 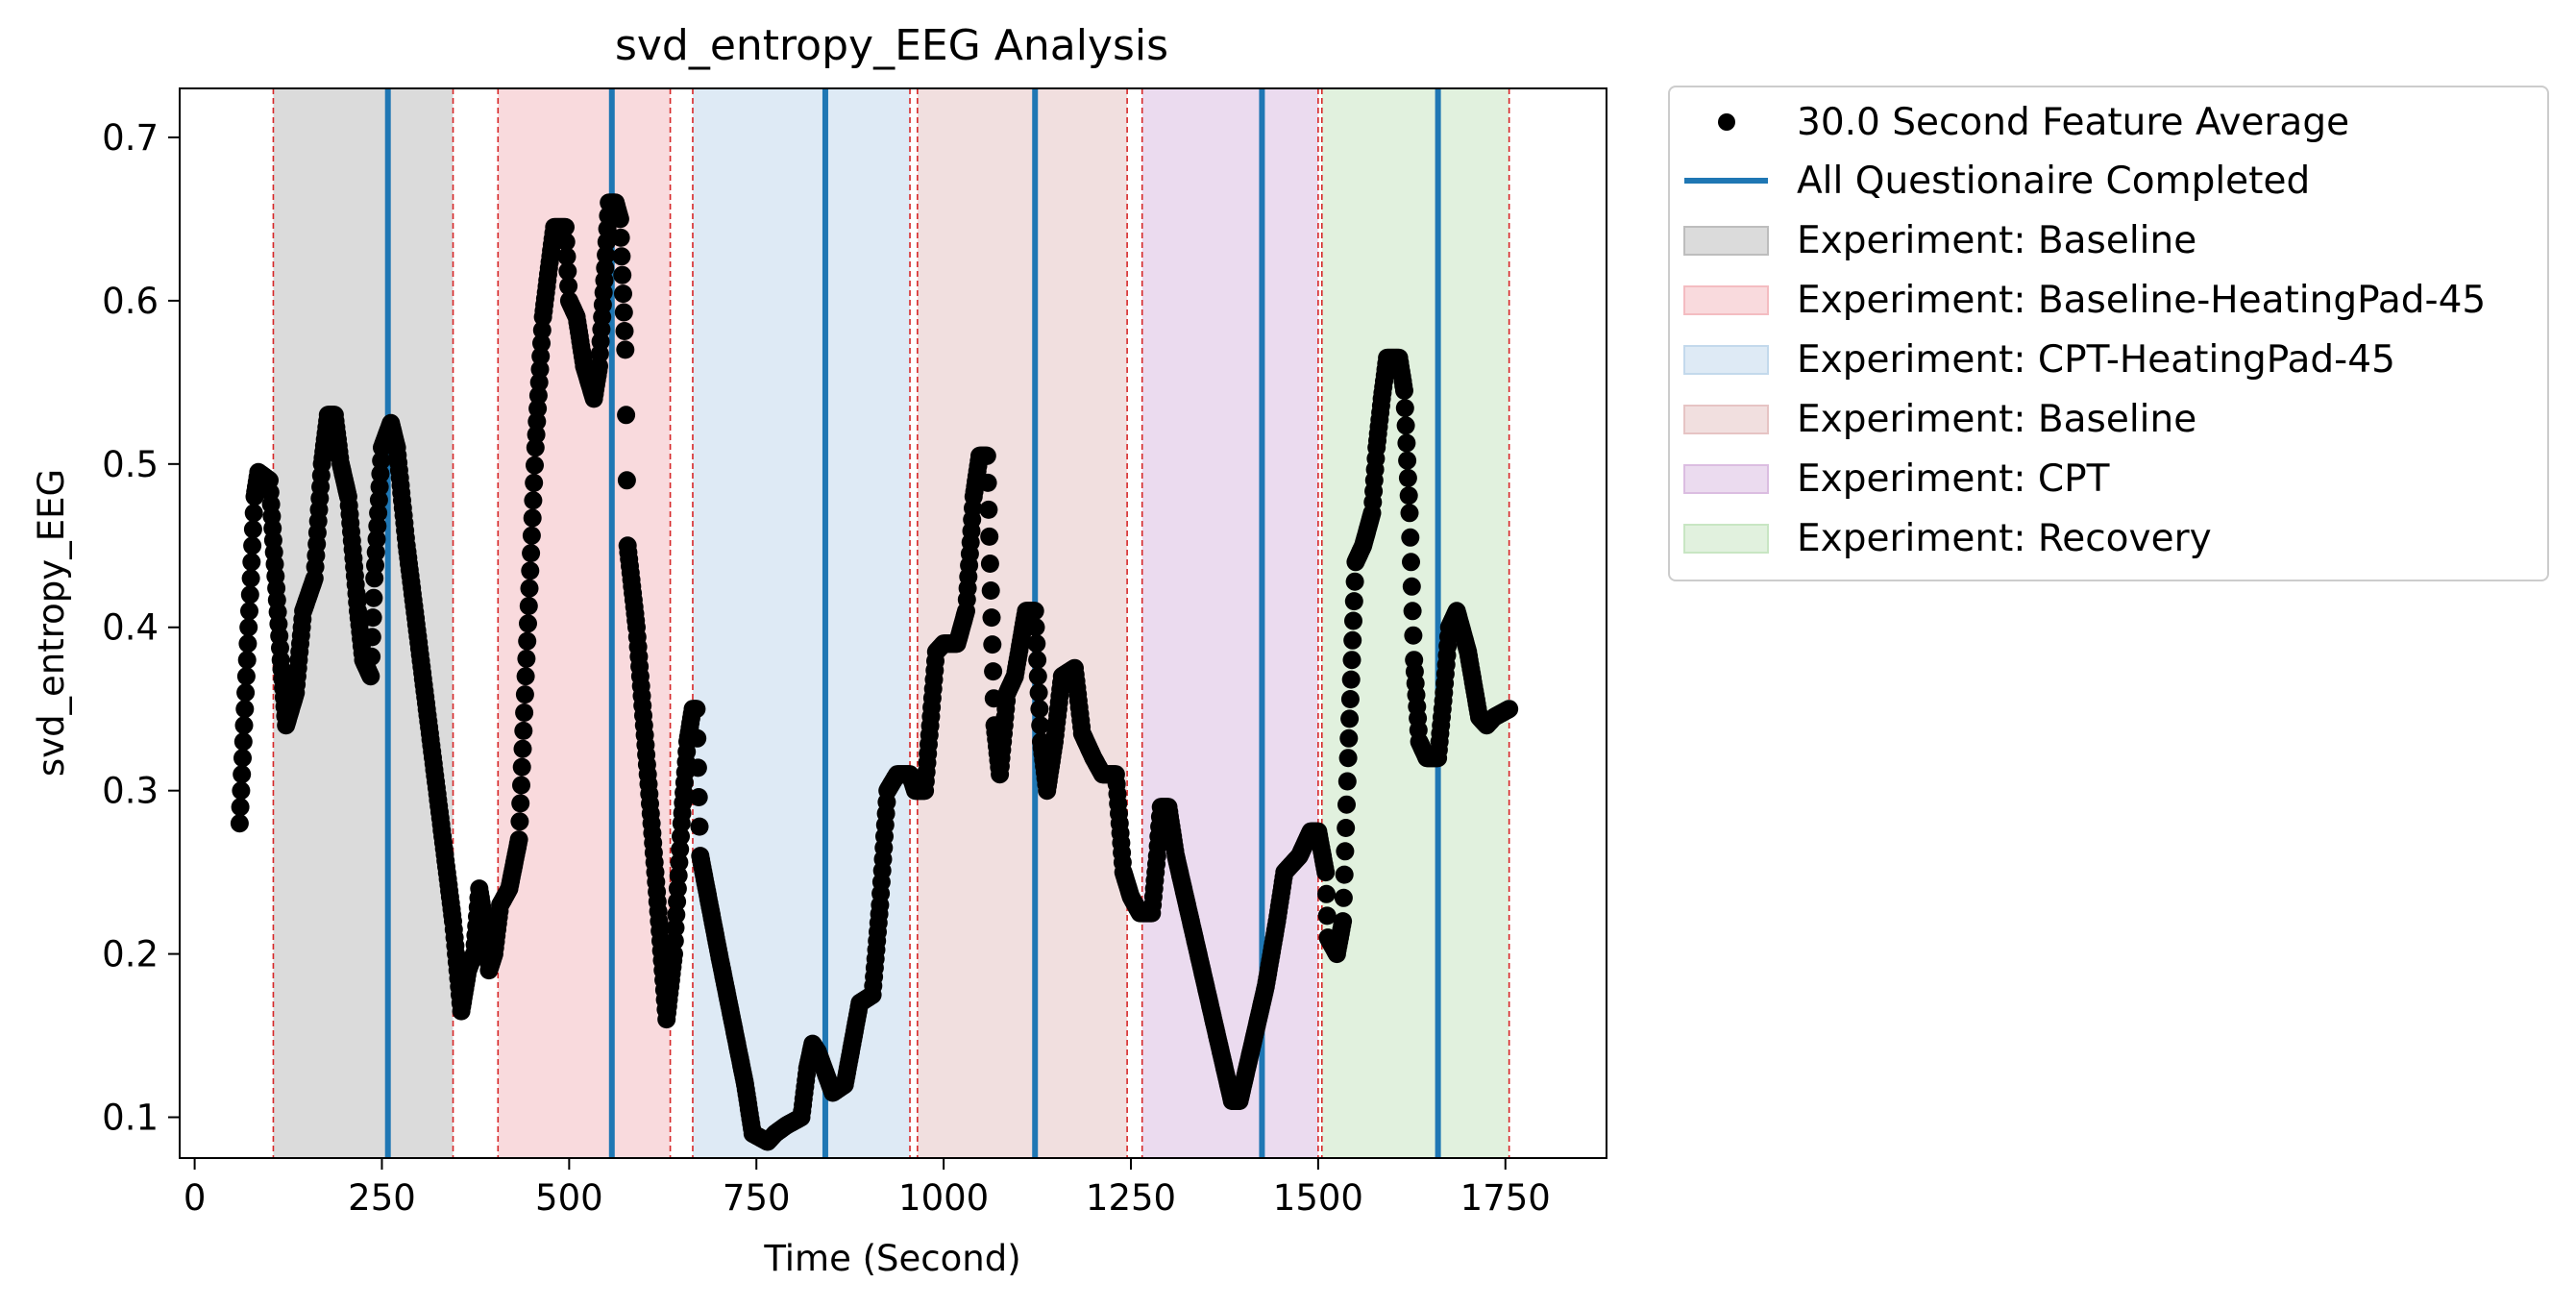 What do you see at coordinates (943, 1198) in the screenshot?
I see `x-tick-label-1000: 1000` at bounding box center [943, 1198].